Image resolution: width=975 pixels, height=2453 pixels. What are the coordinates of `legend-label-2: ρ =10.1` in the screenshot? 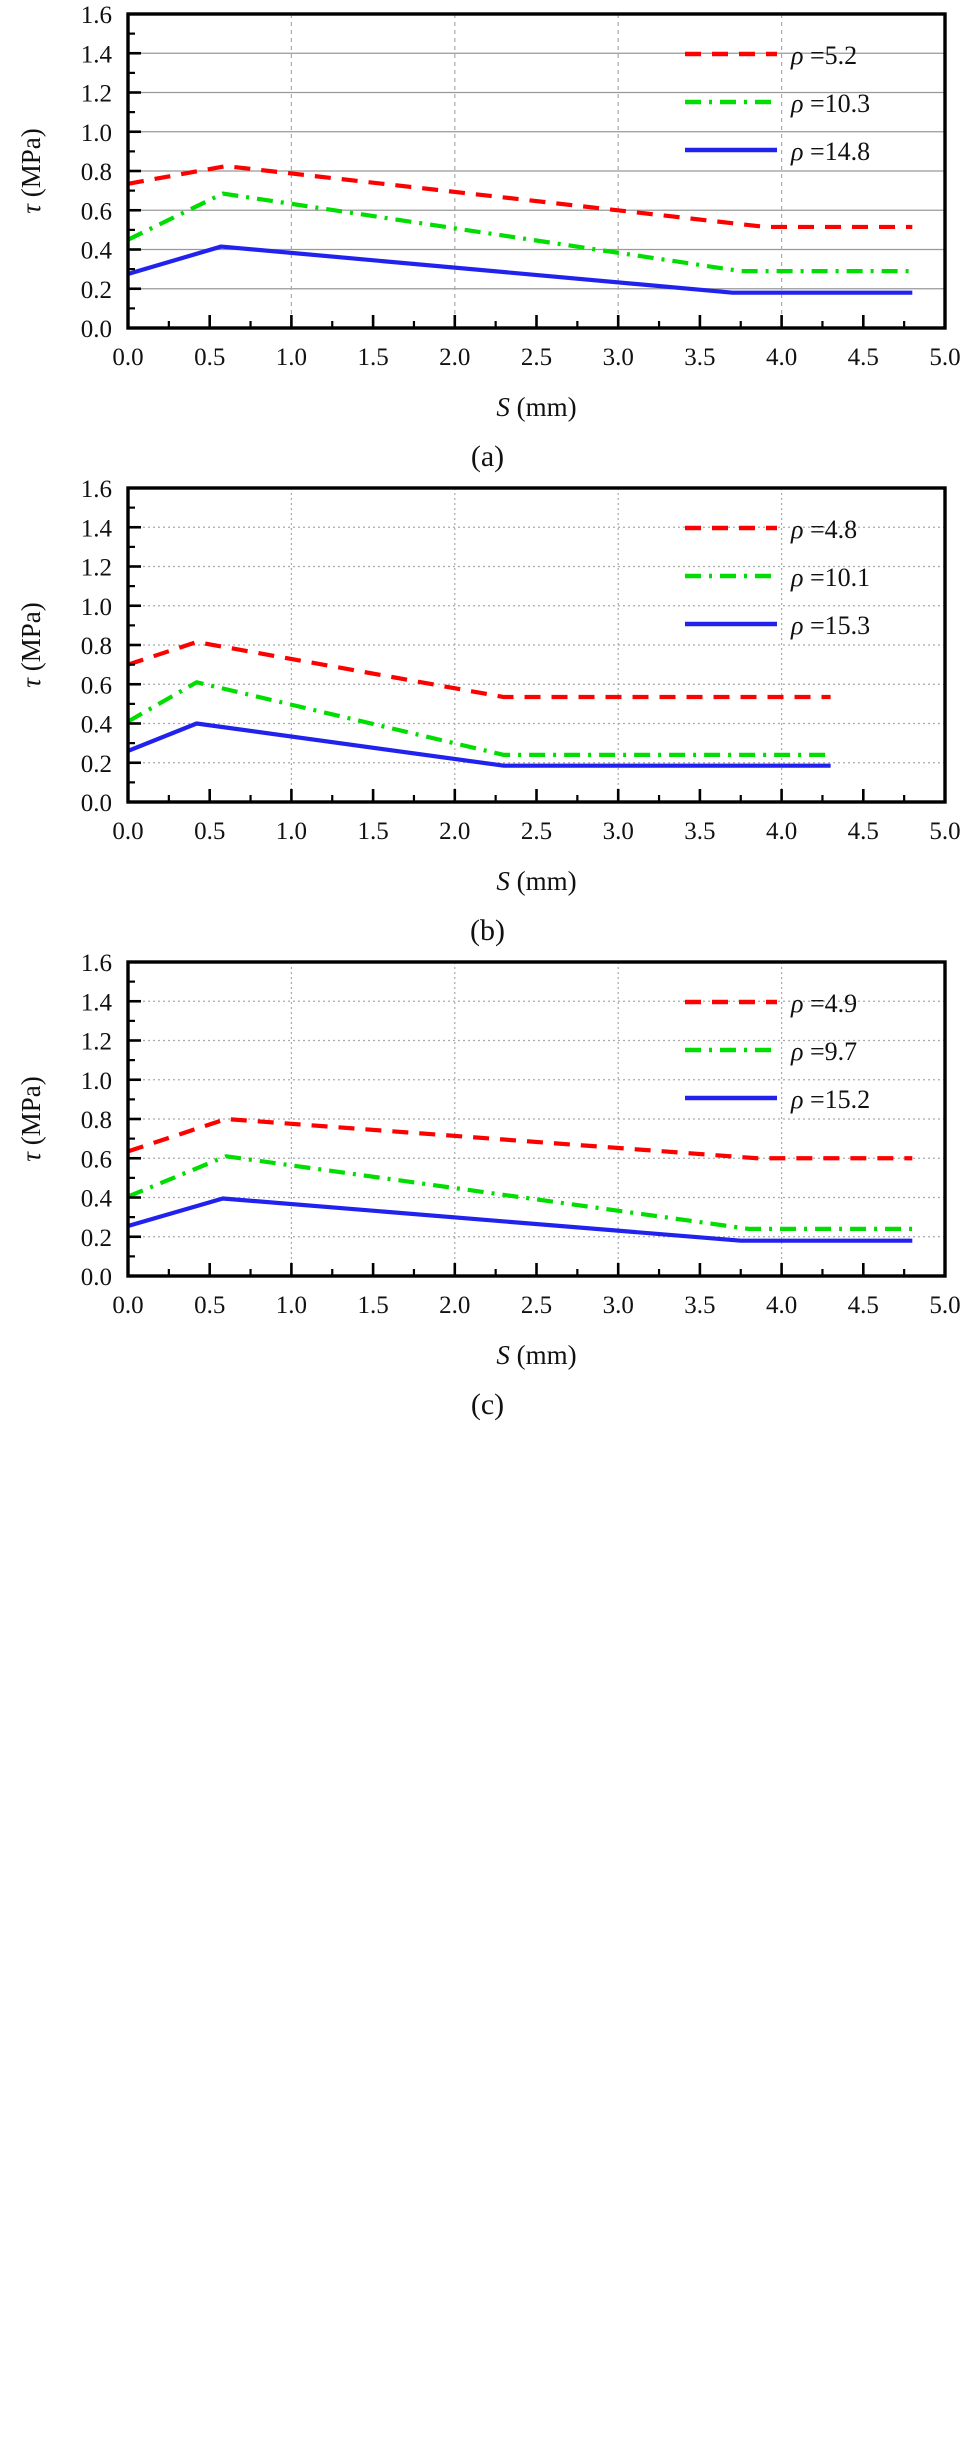 It's located at (830, 577).